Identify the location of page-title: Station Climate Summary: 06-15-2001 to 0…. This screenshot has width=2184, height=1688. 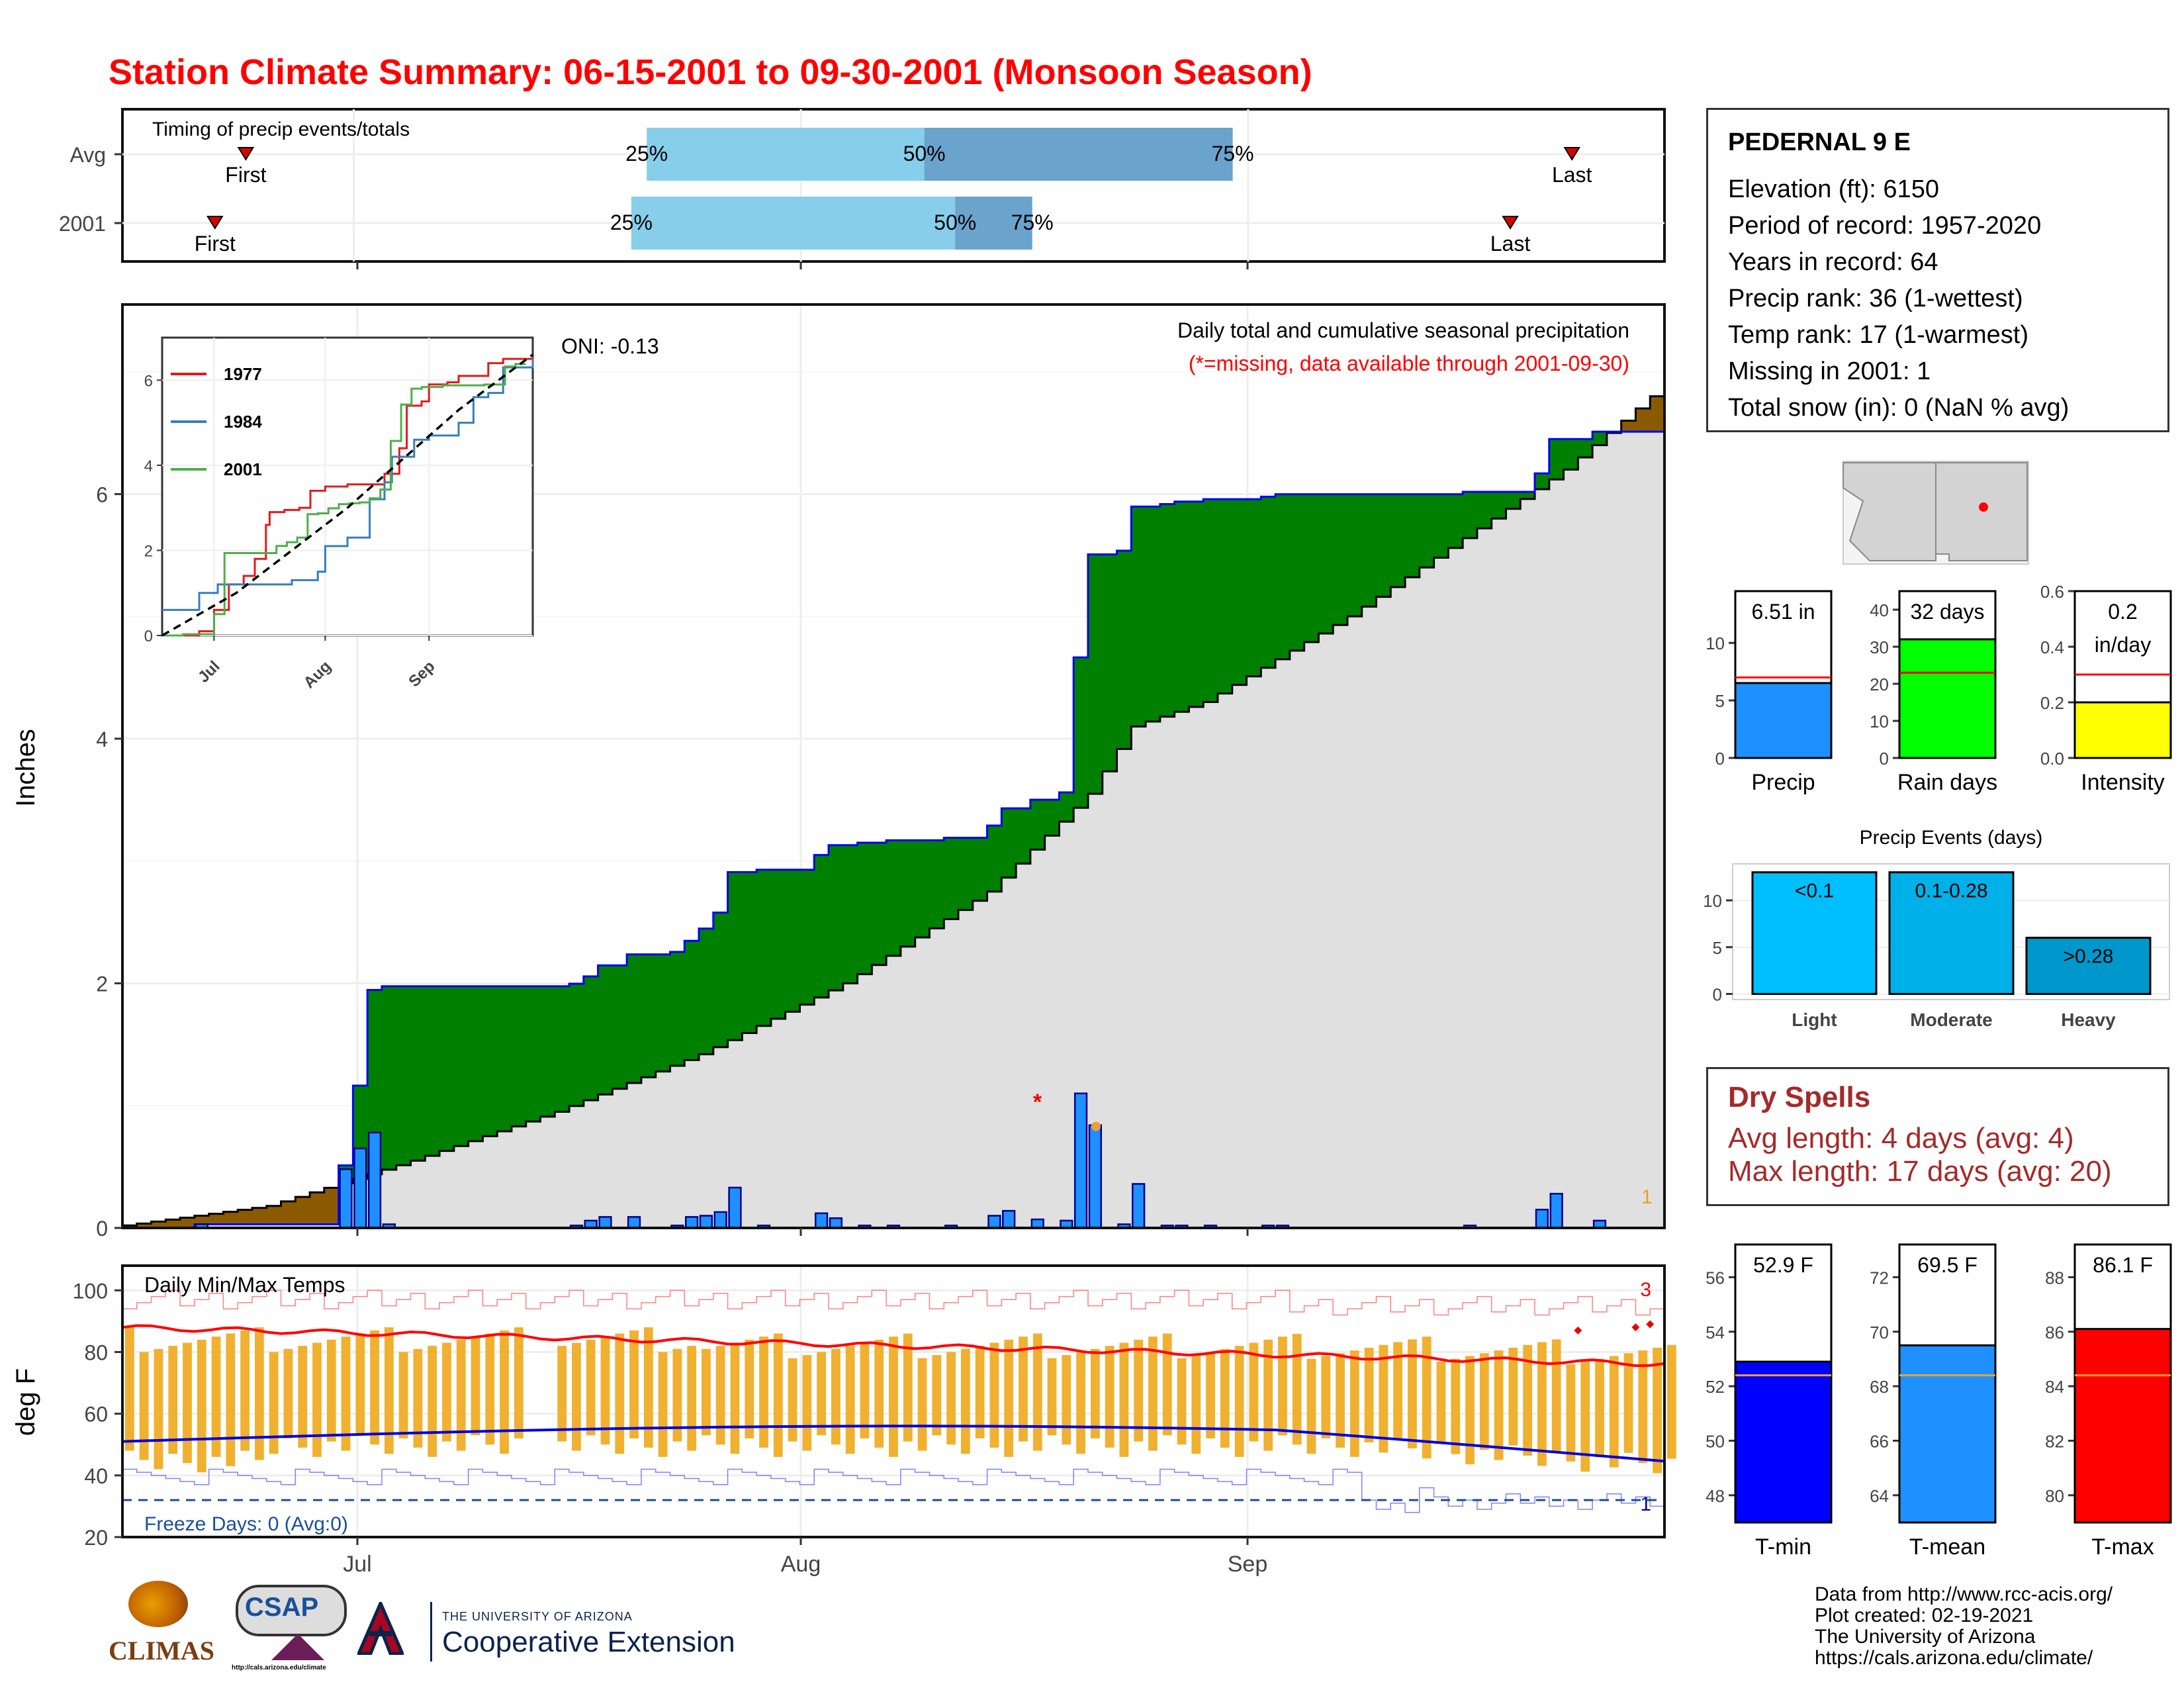
(711, 72).